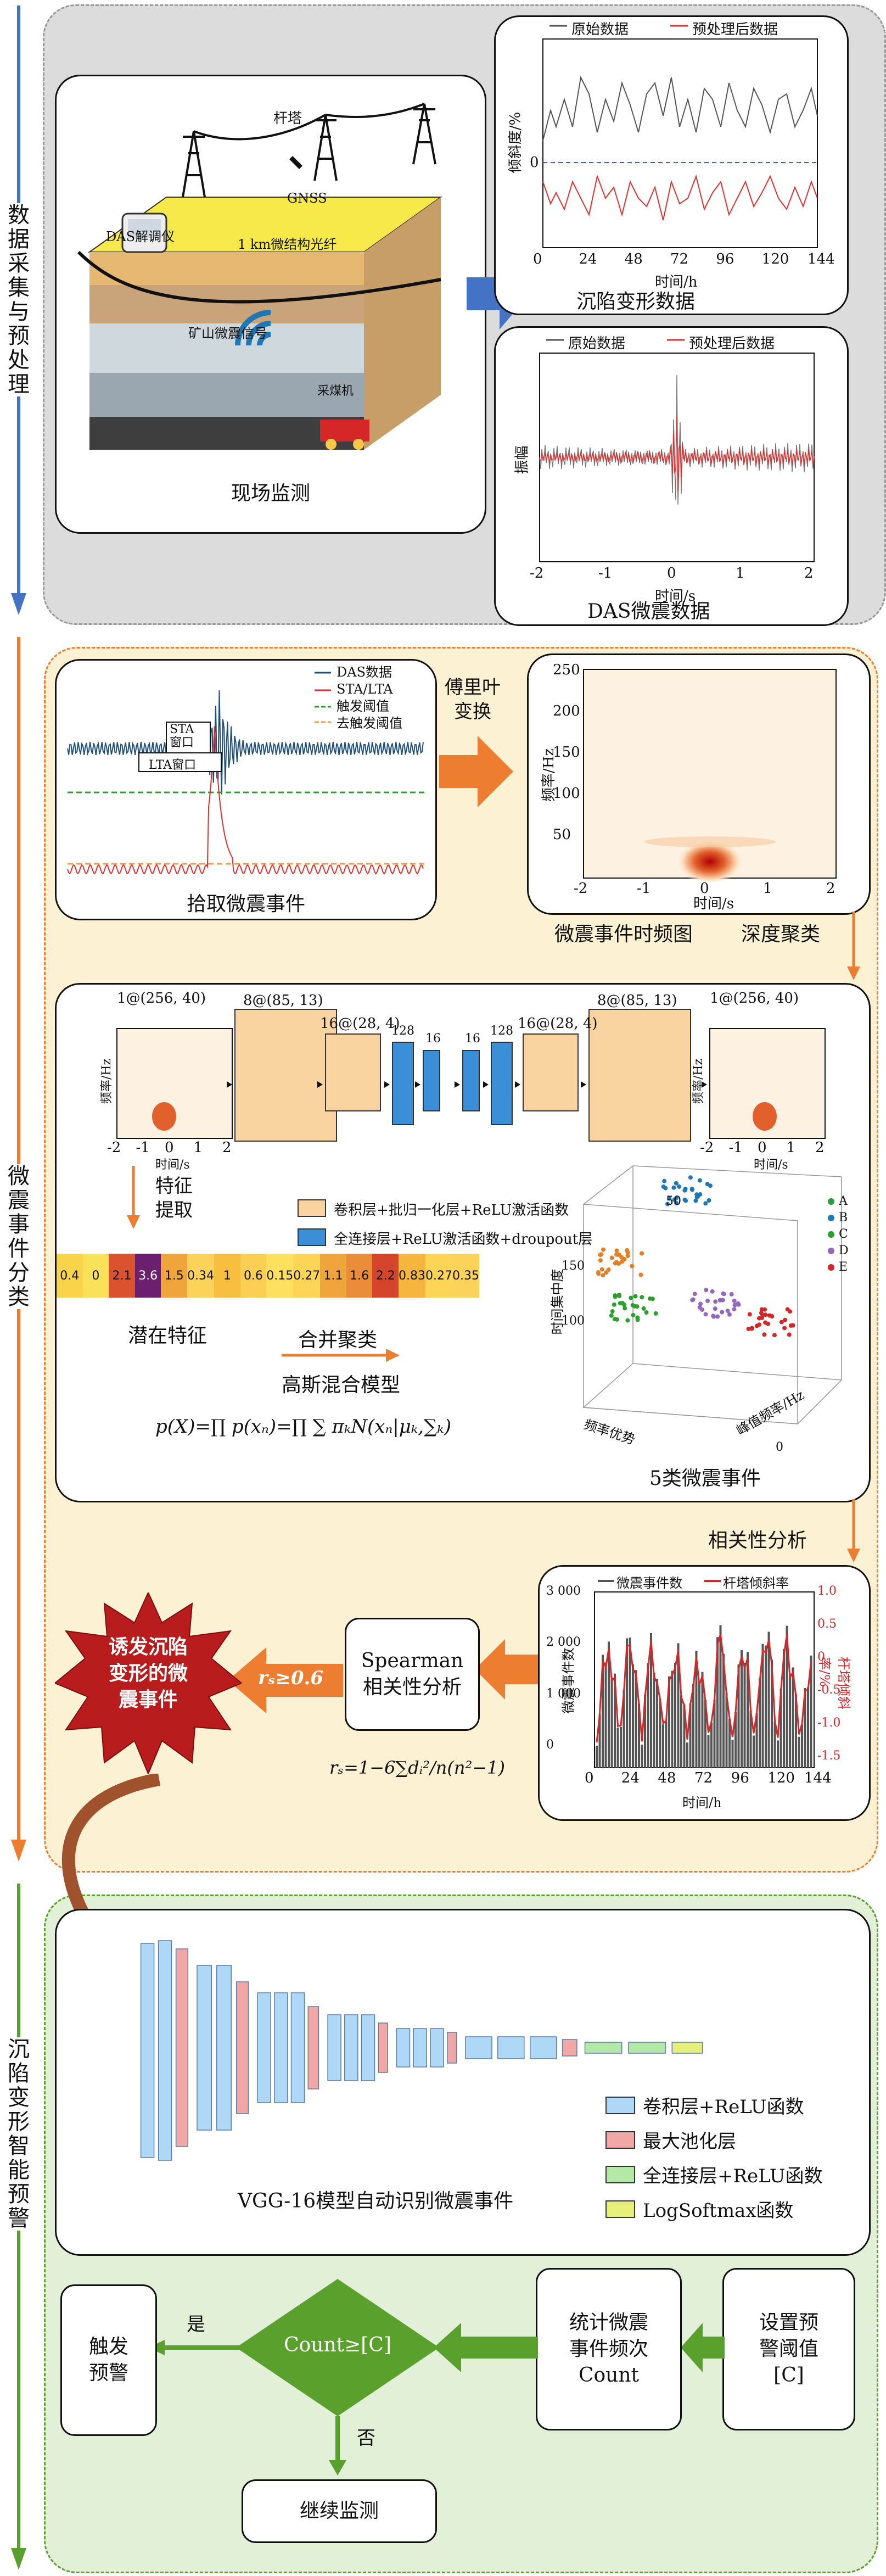 The image size is (886, 2576). What do you see at coordinates (605, 574) in the screenshot?
I see `das-x-tick-1: -1` at bounding box center [605, 574].